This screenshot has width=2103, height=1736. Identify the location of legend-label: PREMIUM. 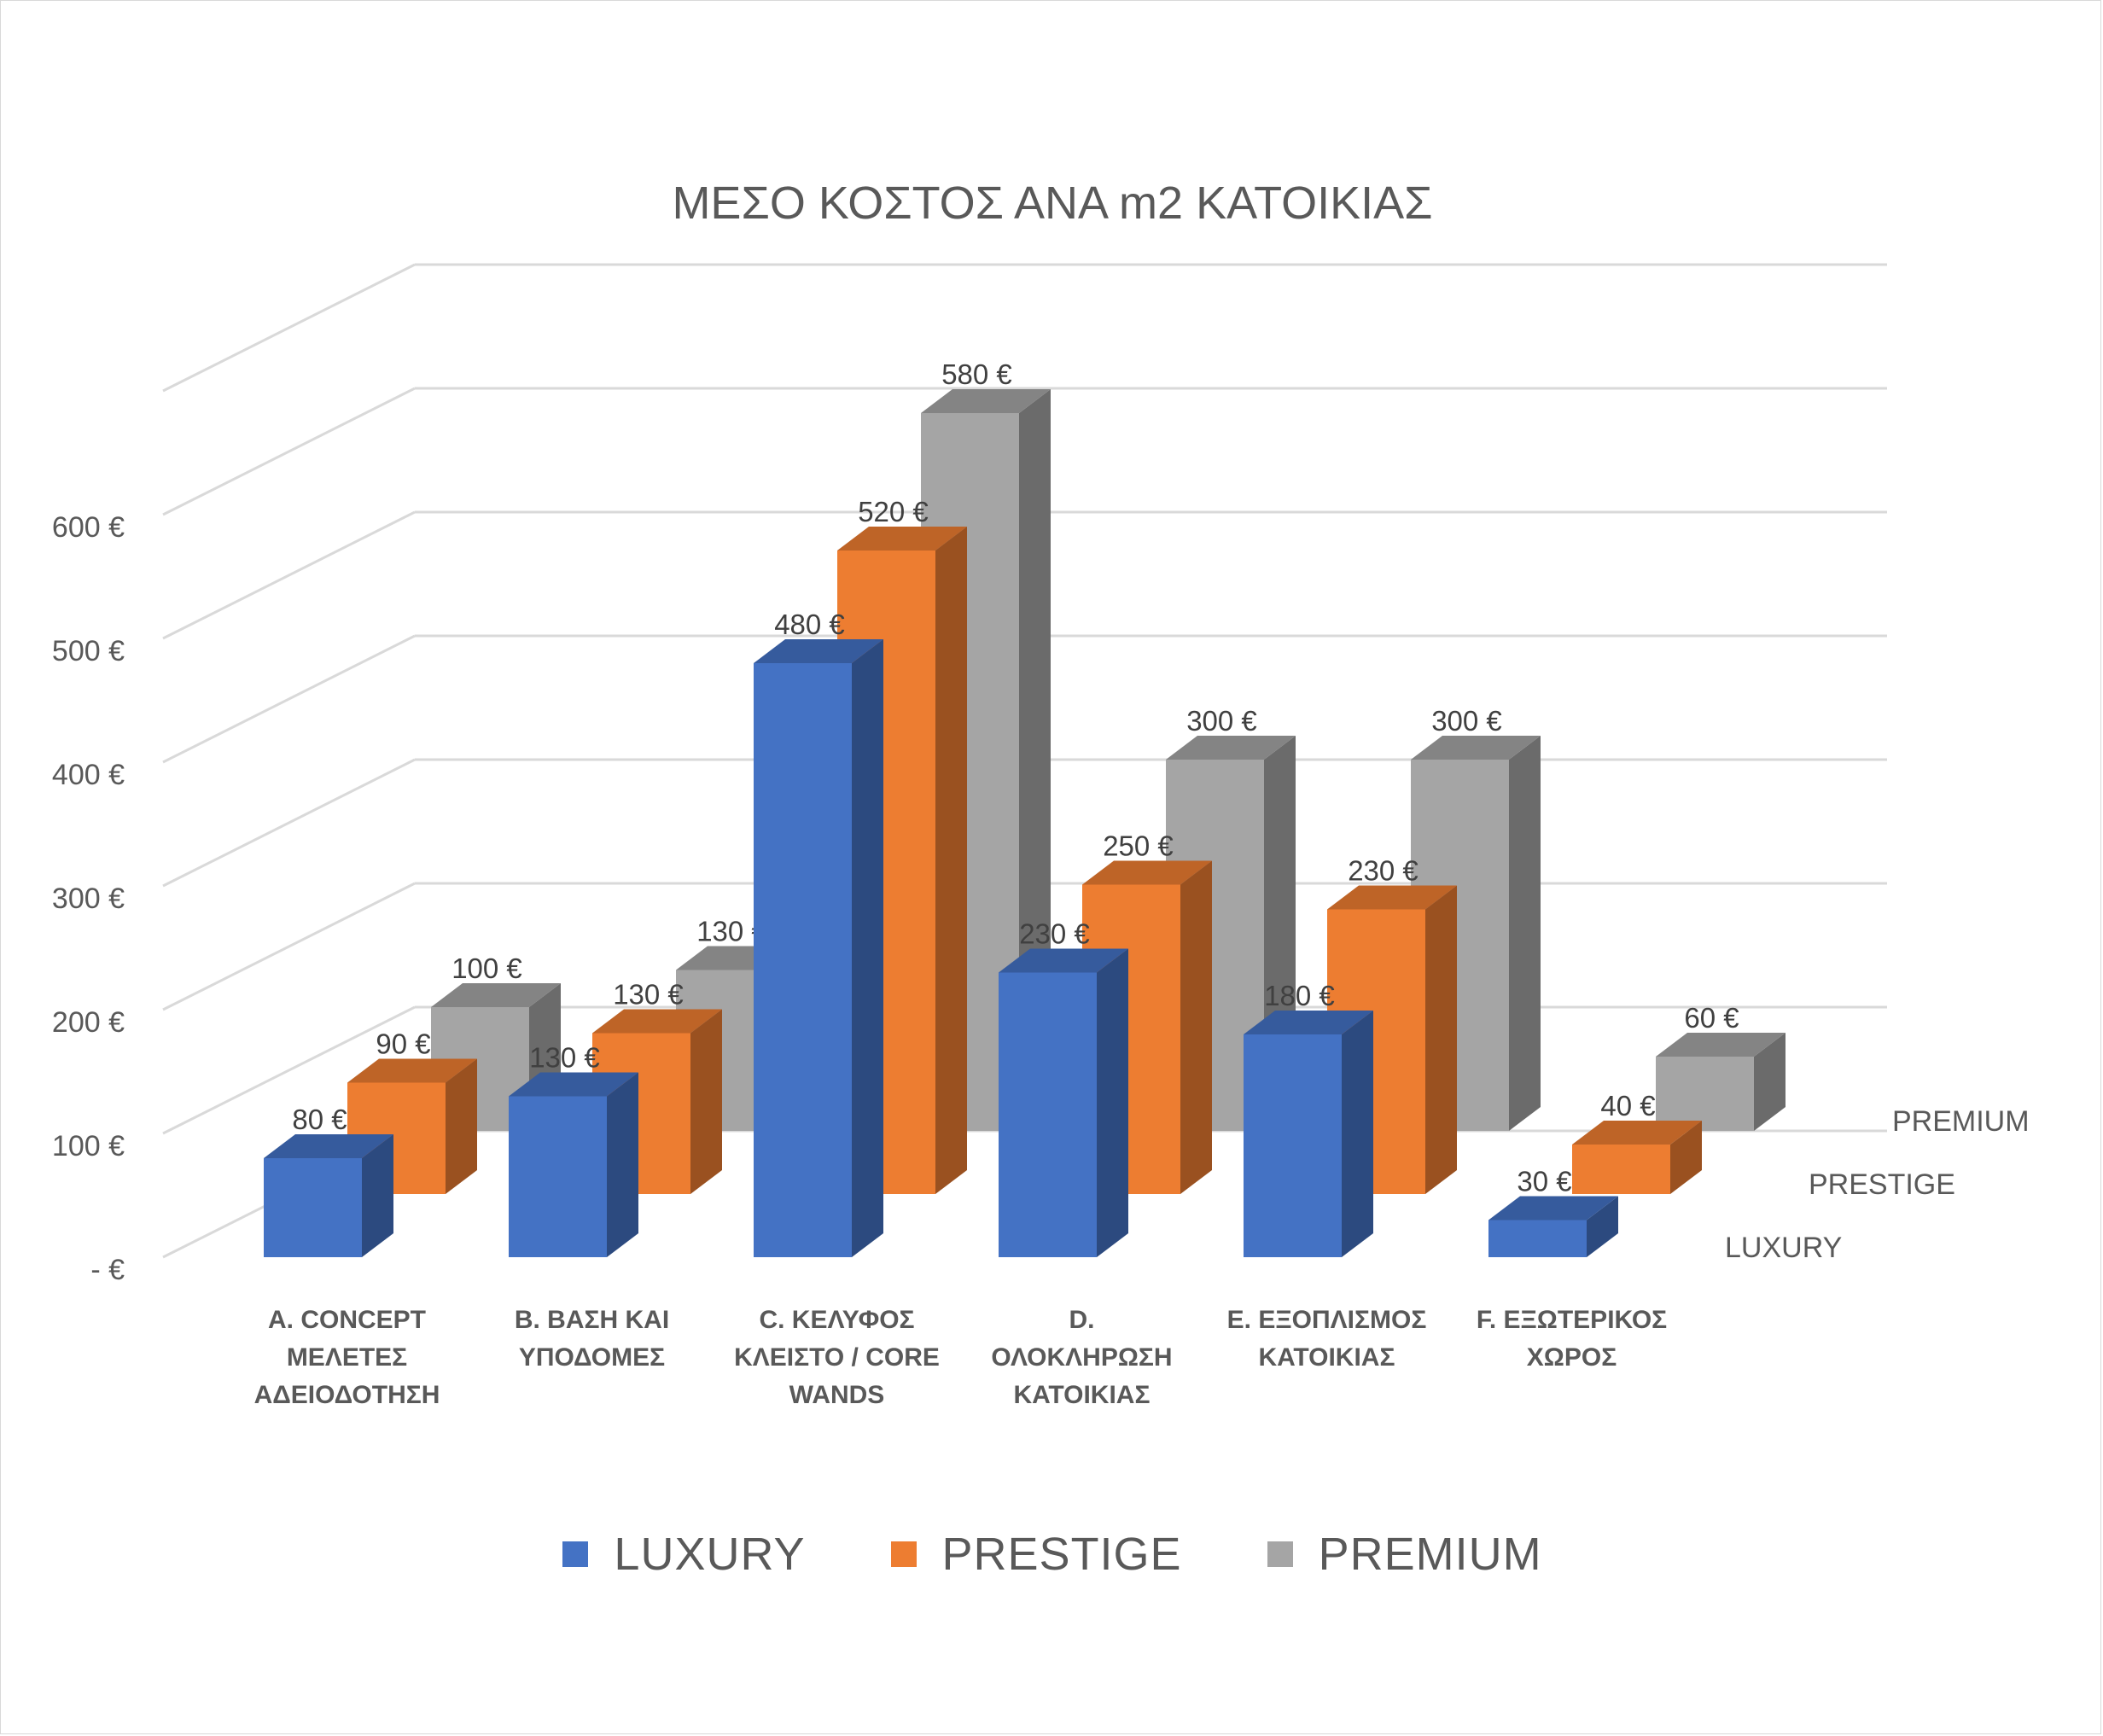
(1430, 1554).